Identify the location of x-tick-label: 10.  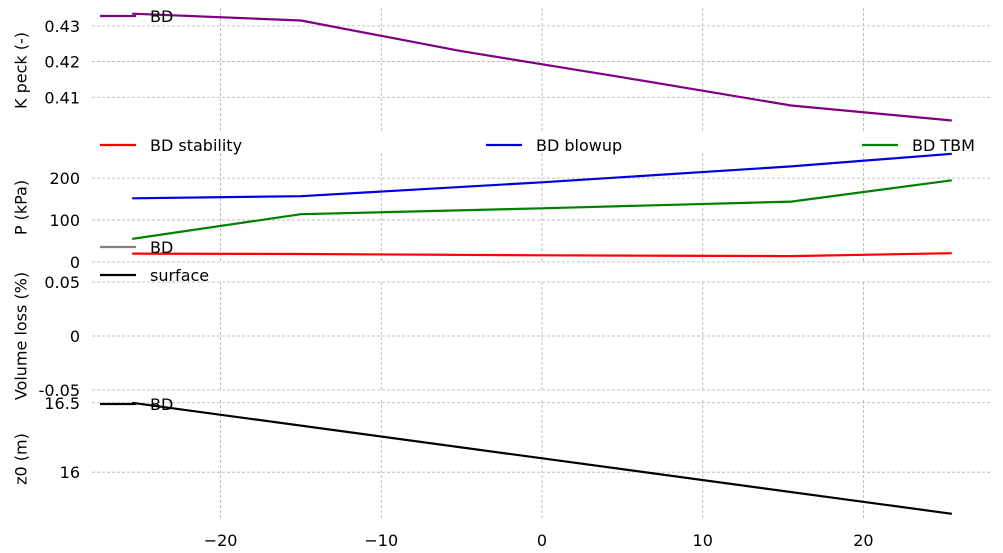
(703, 540).